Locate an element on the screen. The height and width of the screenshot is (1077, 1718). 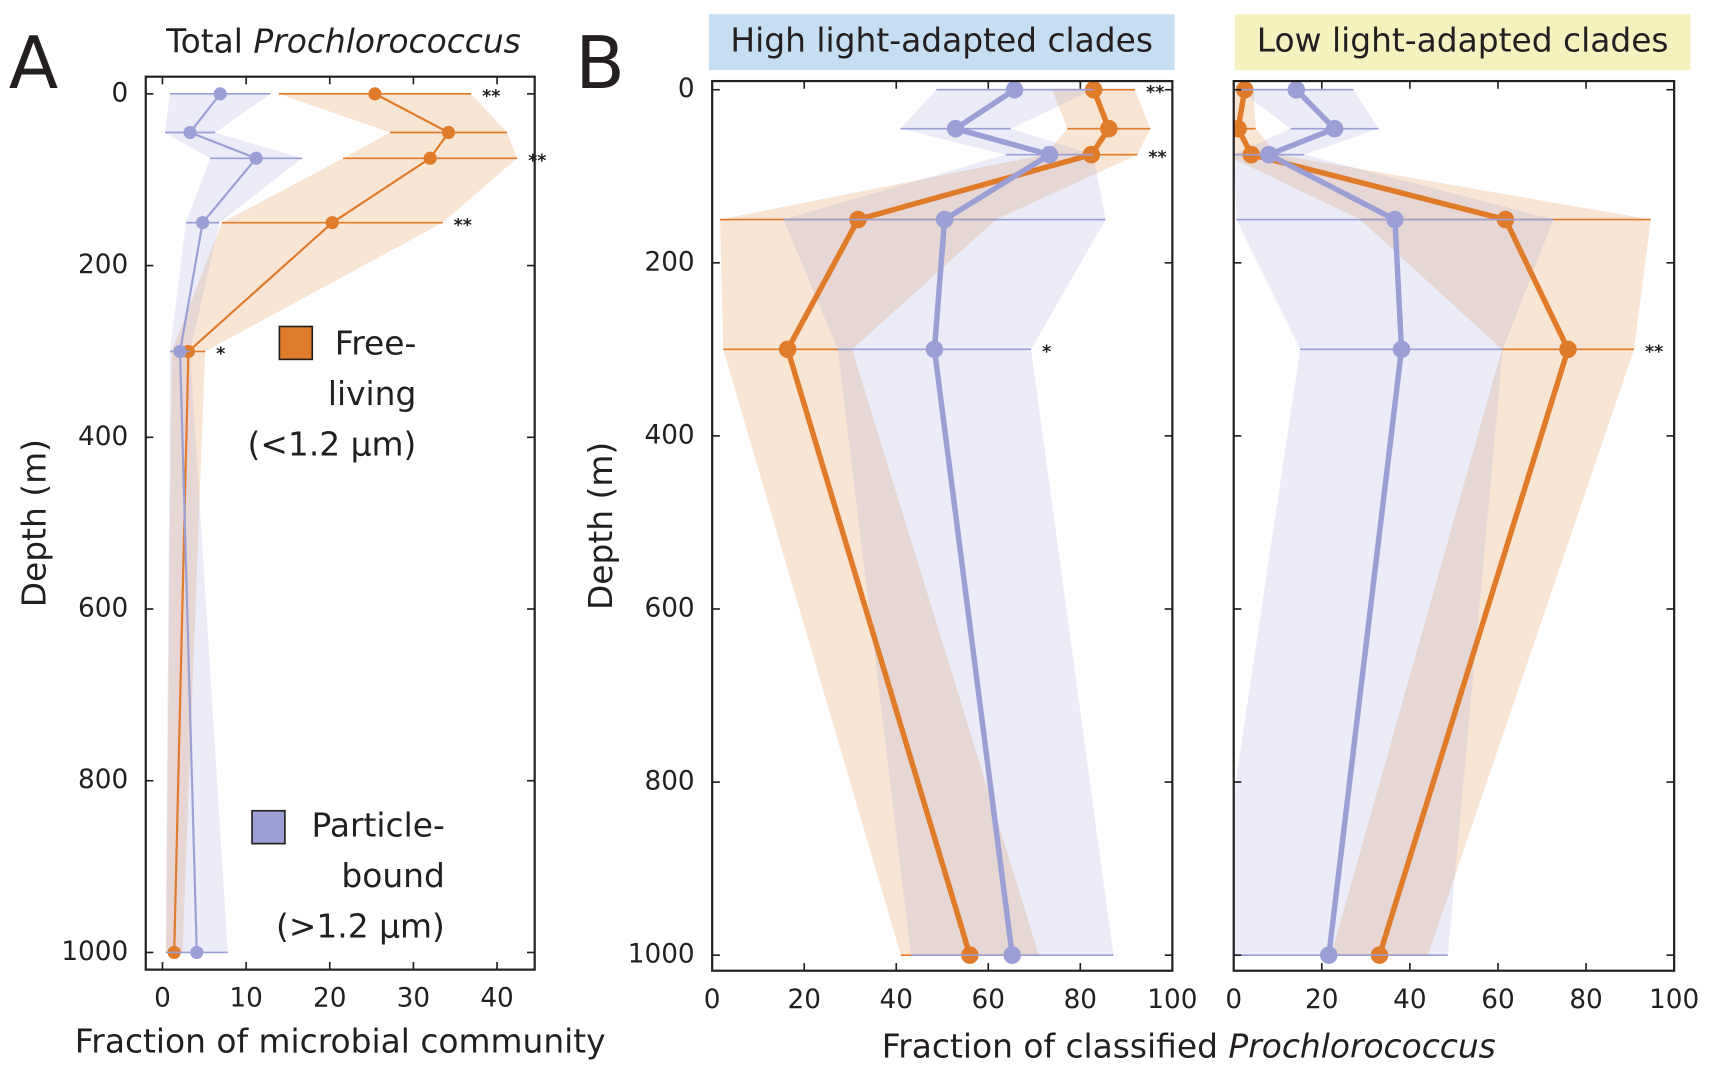
x-tick-label: 10 is located at coordinates (245, 999).